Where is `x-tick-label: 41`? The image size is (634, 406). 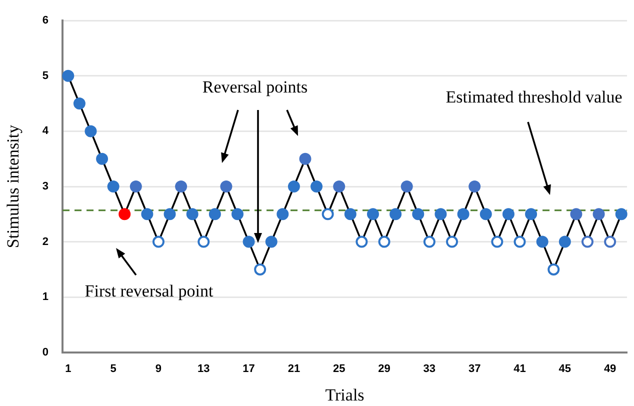
x-tick-label: 41 is located at coordinates (520, 369).